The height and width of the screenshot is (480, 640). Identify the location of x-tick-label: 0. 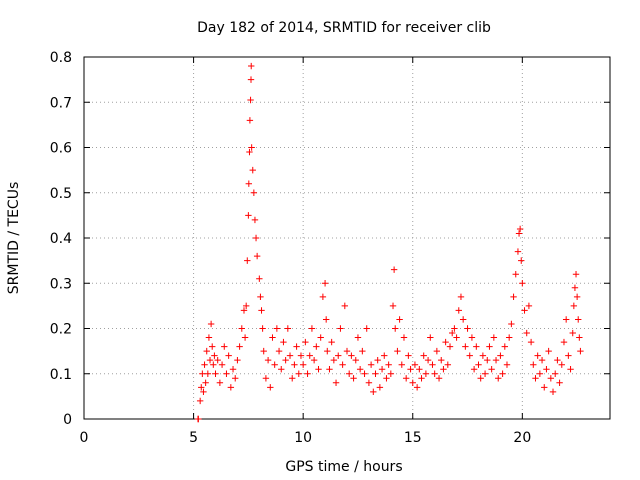
(84, 438).